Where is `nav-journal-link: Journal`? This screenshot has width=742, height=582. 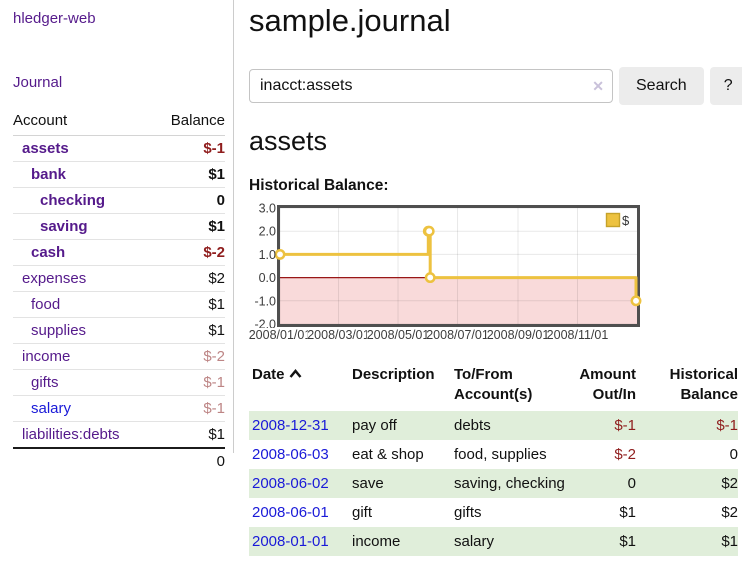 nav-journal-link: Journal is located at coordinates (38, 82).